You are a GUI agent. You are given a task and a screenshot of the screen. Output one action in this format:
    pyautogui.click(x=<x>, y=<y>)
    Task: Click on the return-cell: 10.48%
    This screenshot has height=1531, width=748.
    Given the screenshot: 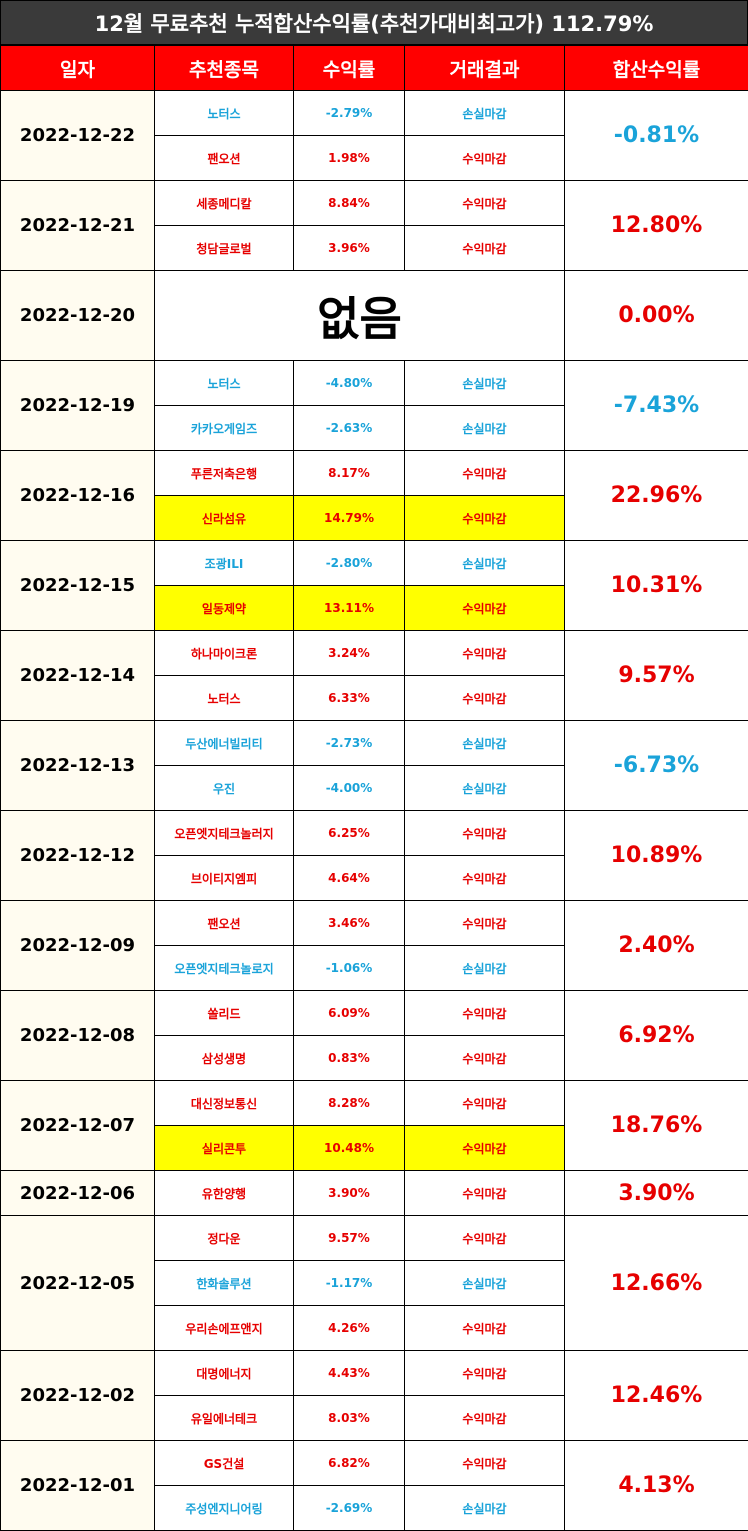 What is the action you would take?
    pyautogui.click(x=349, y=1148)
    